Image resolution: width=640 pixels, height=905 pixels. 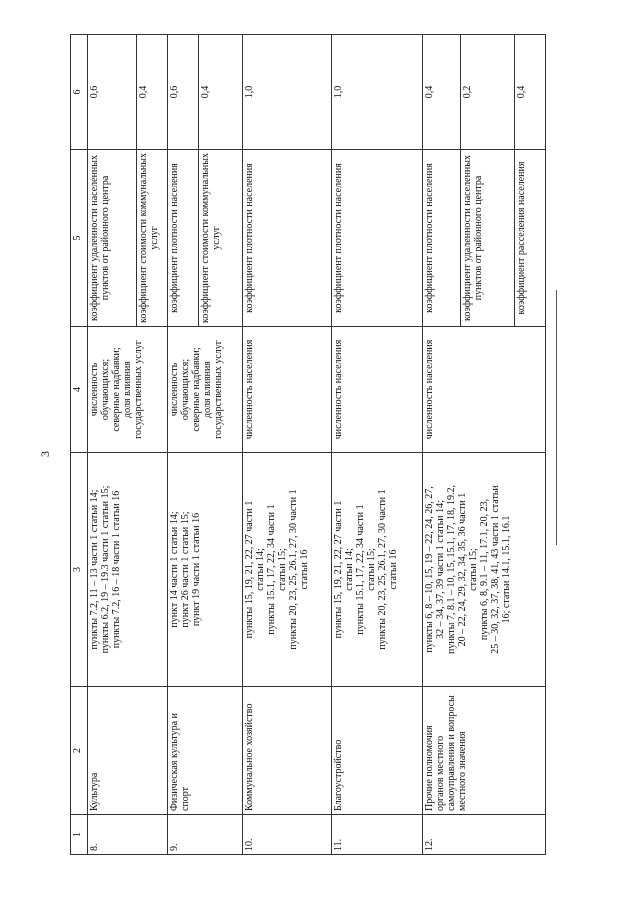 What do you see at coordinates (79, 389) in the screenshot?
I see `header-cell: 4` at bounding box center [79, 389].